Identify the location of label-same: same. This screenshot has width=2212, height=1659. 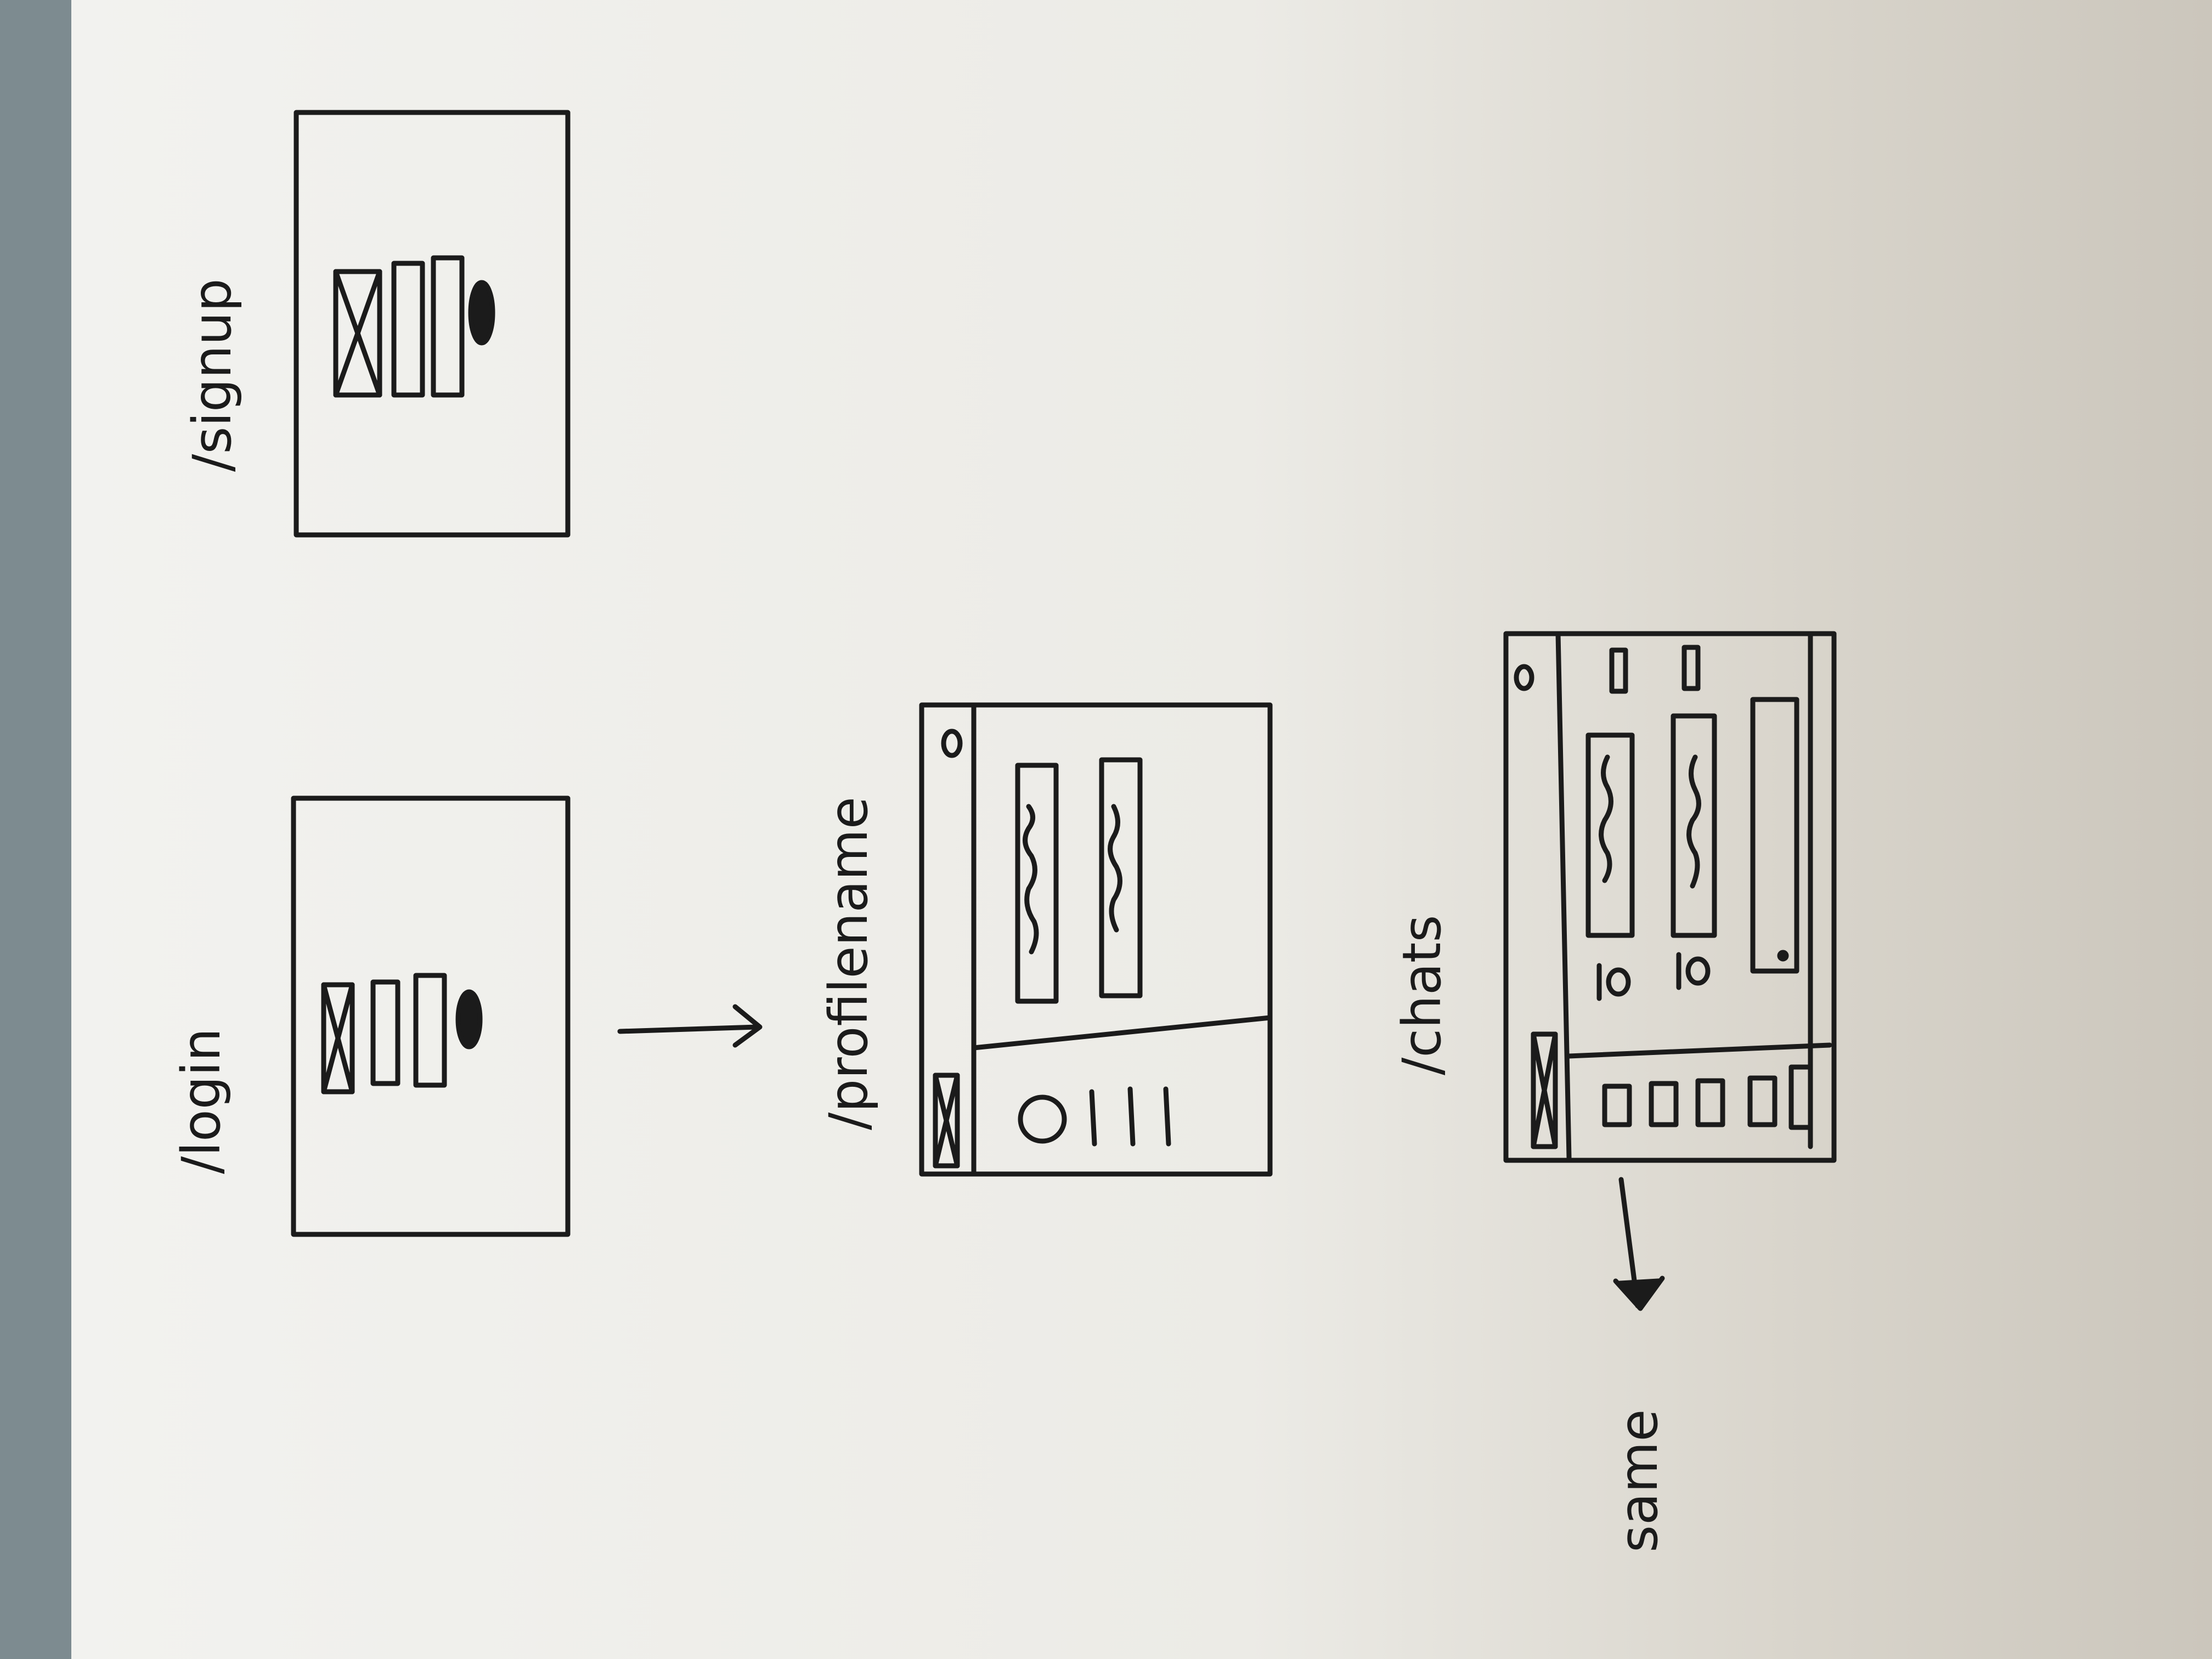
(1638, 1481).